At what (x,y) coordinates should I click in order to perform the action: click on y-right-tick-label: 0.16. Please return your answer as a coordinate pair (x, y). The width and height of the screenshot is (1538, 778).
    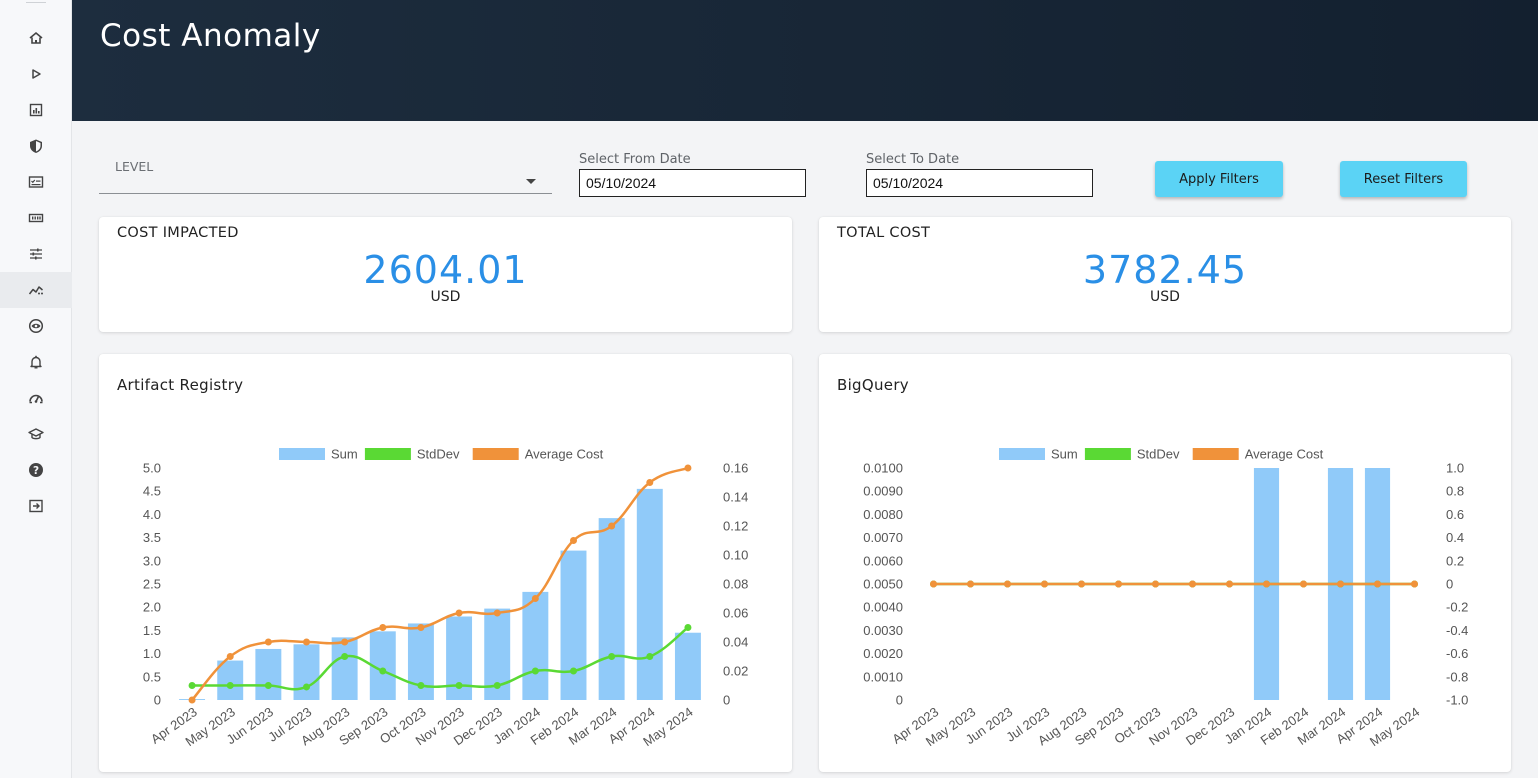
    Looking at the image, I should click on (735, 468).